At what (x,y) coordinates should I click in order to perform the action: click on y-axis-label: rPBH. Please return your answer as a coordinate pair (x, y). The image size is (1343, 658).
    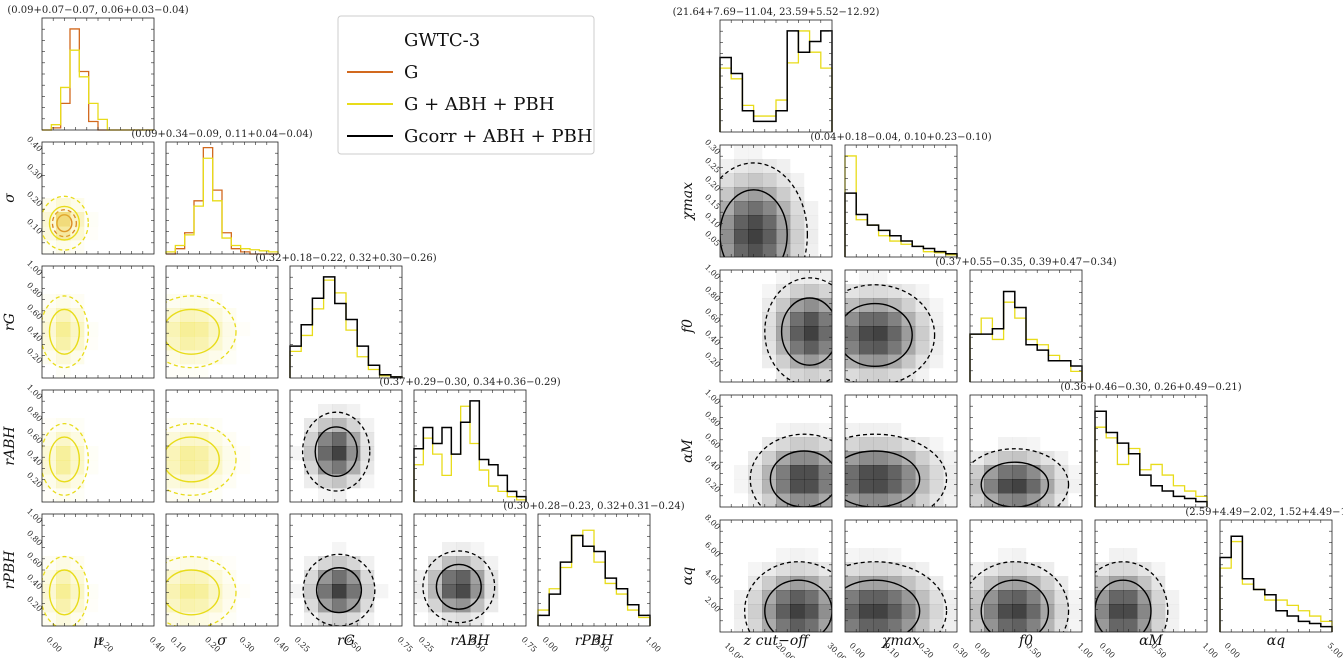
    Looking at the image, I should click on (10, 569).